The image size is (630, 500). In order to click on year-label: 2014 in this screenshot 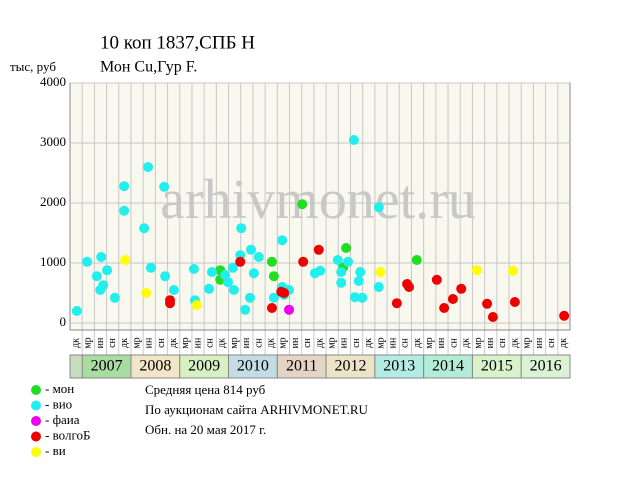, I will do `click(448, 366)`.